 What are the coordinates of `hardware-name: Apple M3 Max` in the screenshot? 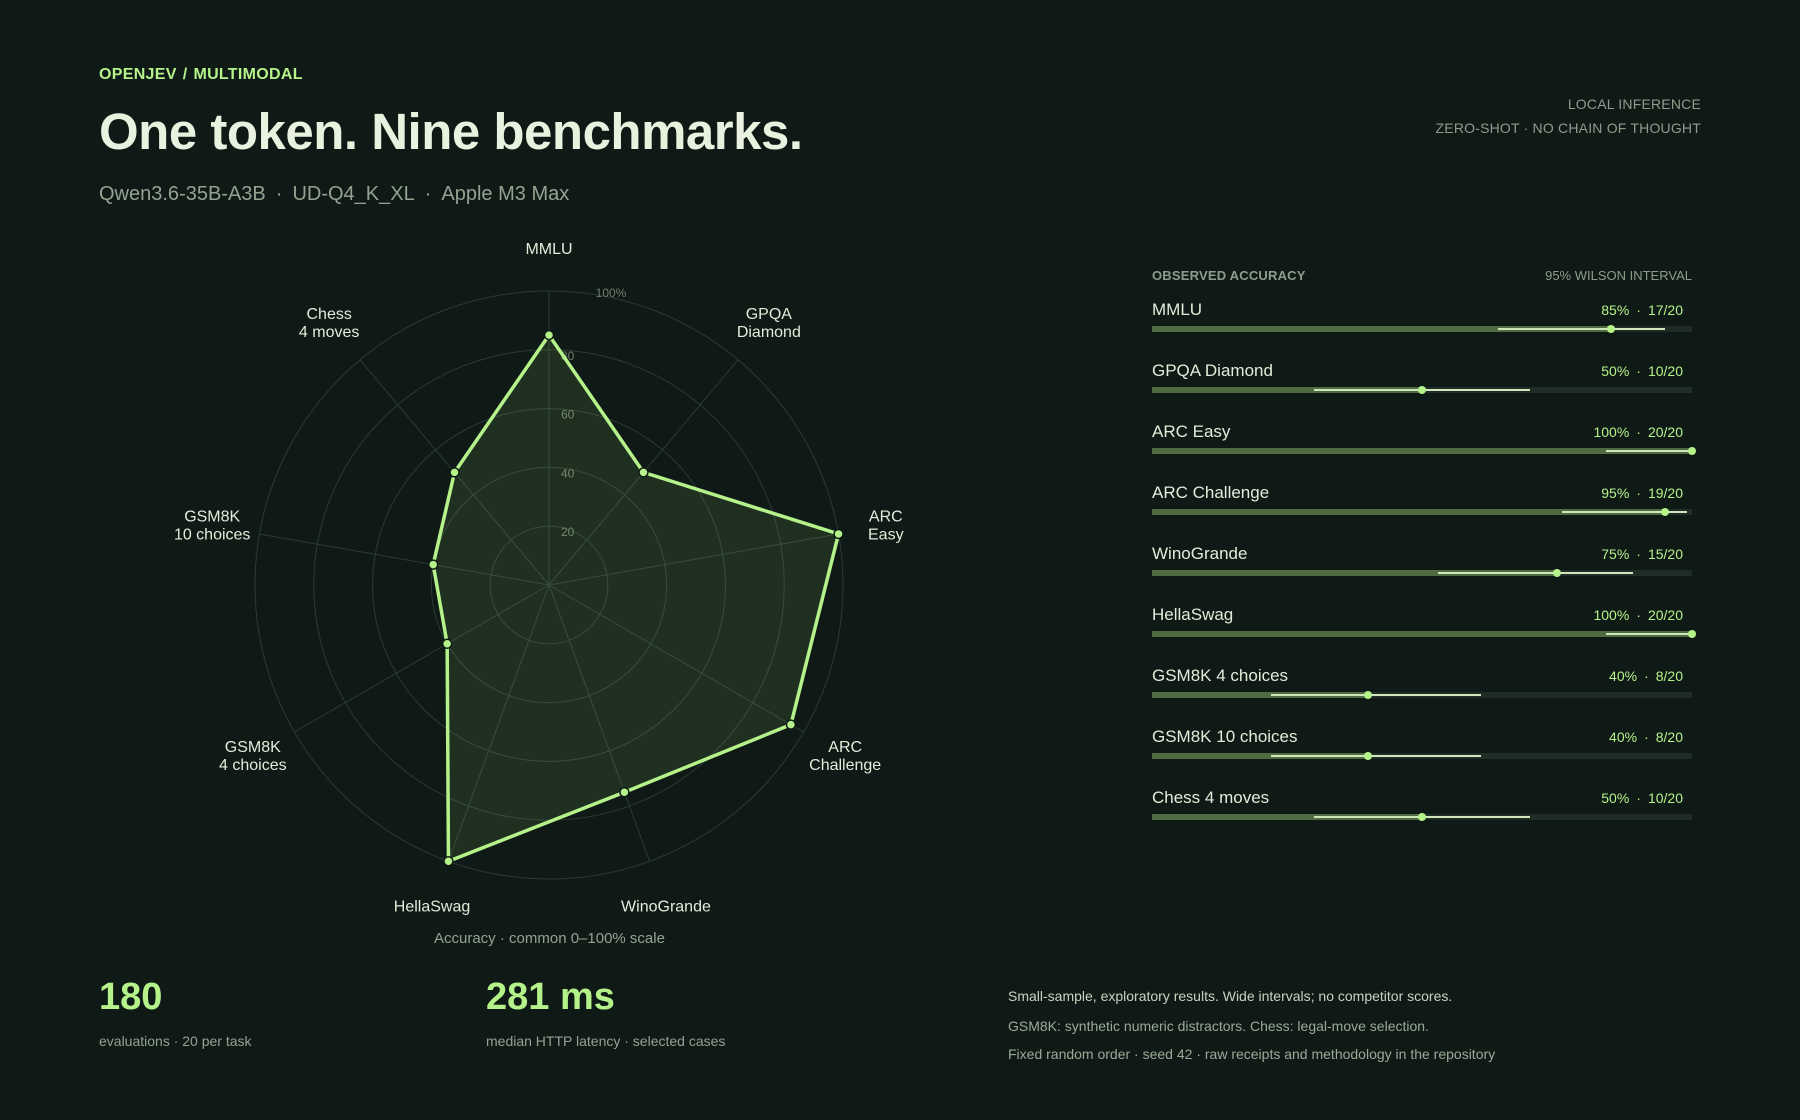 It's located at (505, 194).